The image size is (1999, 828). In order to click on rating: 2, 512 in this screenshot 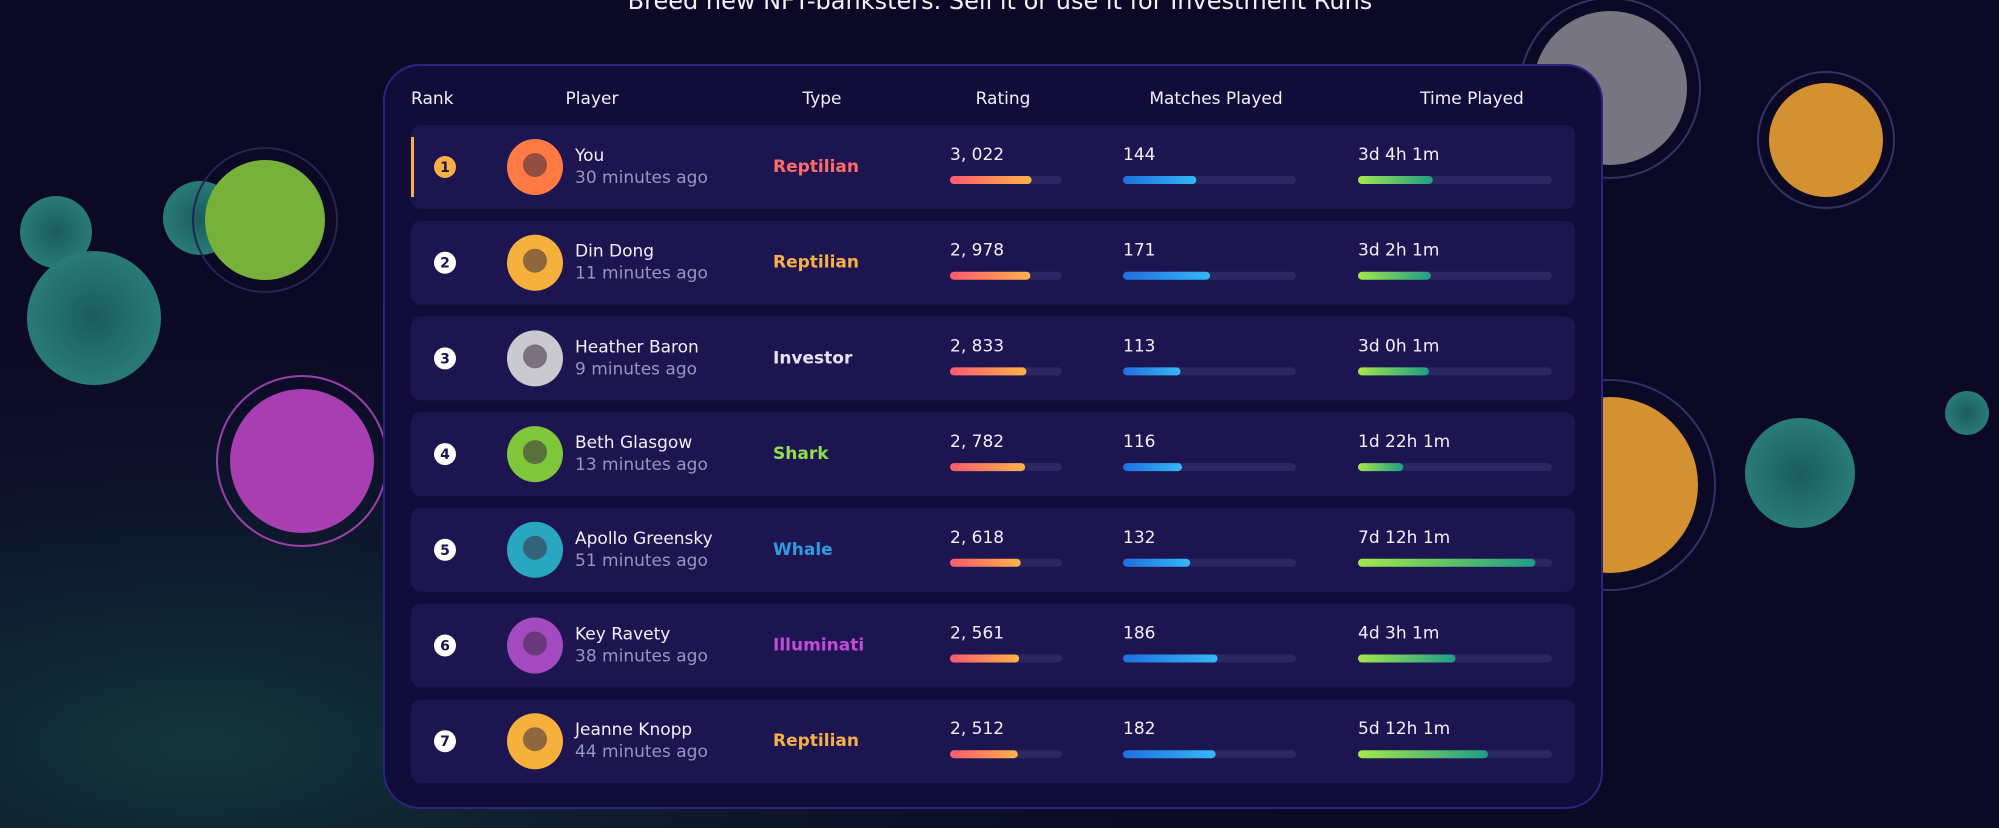, I will do `click(977, 729)`.